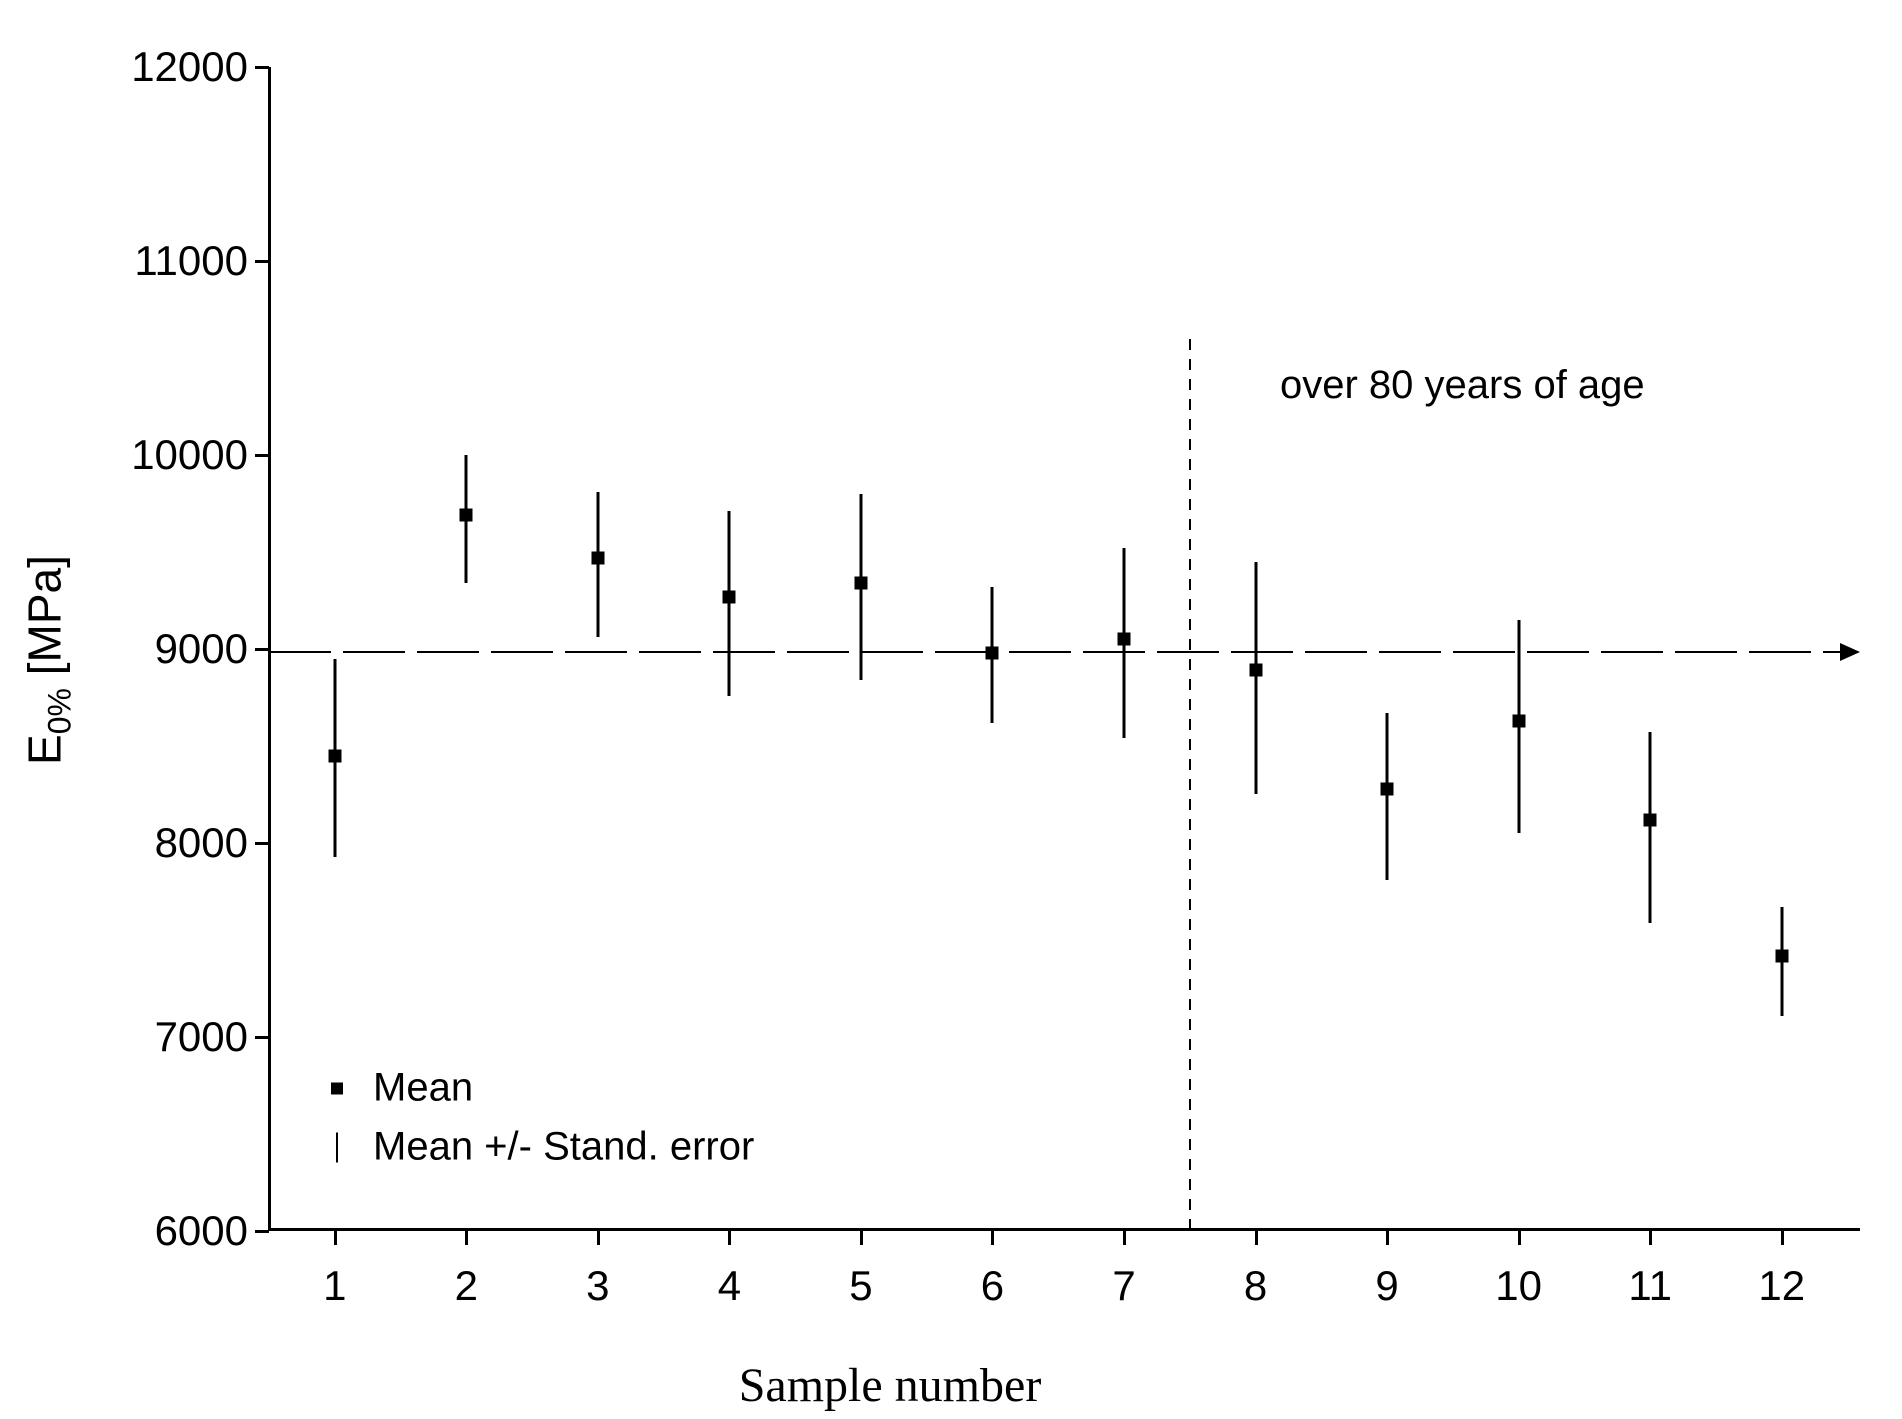  What do you see at coordinates (890, 1385) in the screenshot?
I see `x-axis-title: Sample number` at bounding box center [890, 1385].